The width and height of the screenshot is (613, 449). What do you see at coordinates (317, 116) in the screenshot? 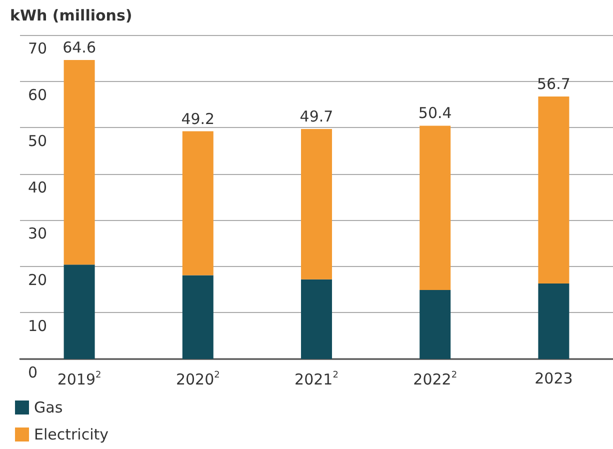
I see `total-label: 49.7` at bounding box center [317, 116].